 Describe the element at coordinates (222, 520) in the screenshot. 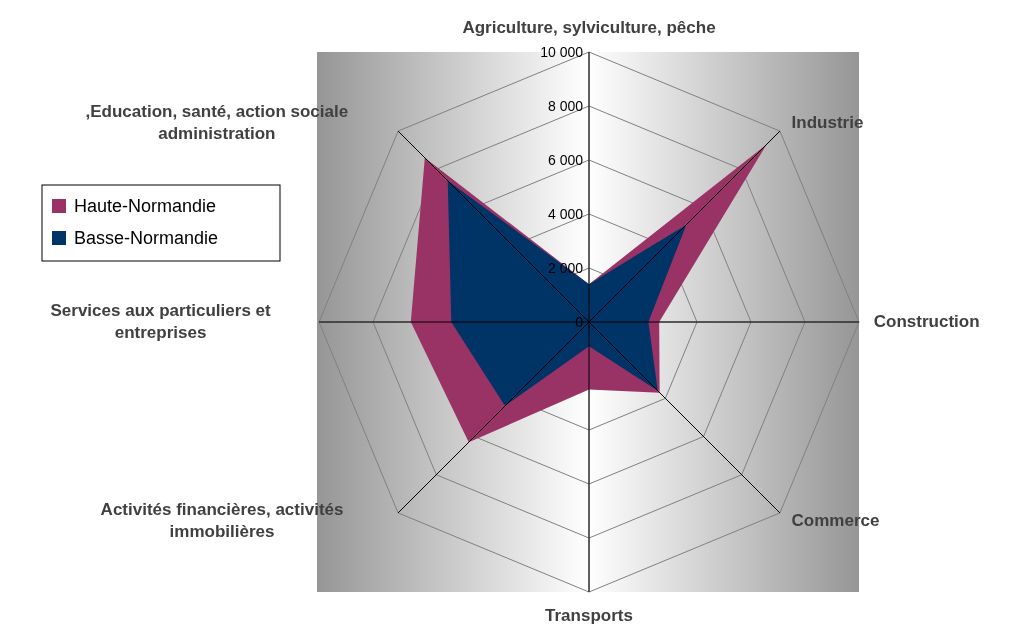

I see `spoke-label: Activités financières, activités immobilières` at that location.